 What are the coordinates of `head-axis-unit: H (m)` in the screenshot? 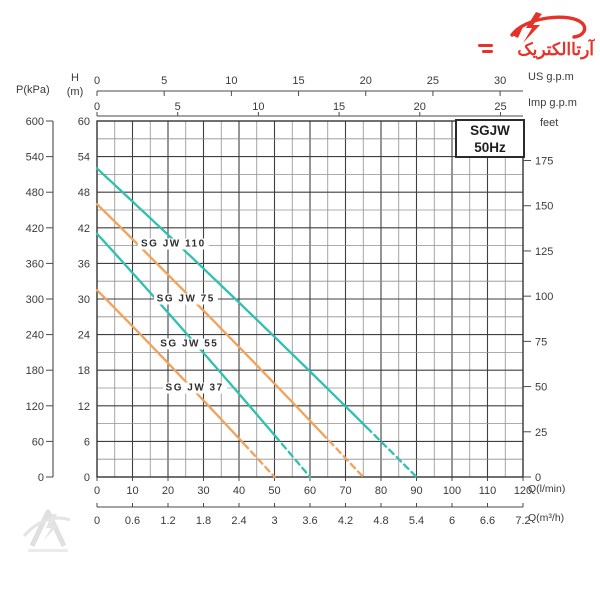 It's located at (75, 85).